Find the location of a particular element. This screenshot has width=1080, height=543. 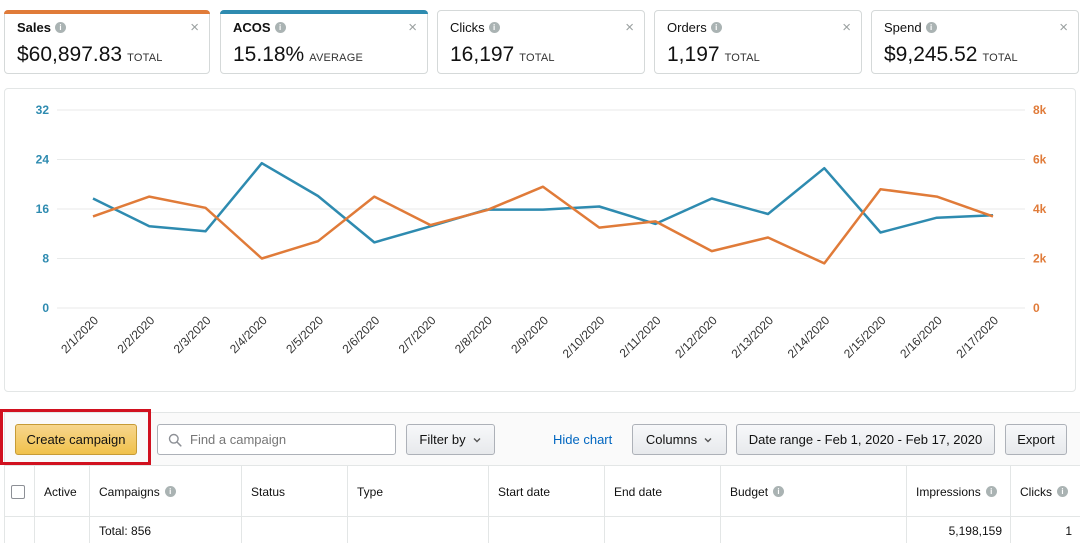

search-icon is located at coordinates (175, 440).